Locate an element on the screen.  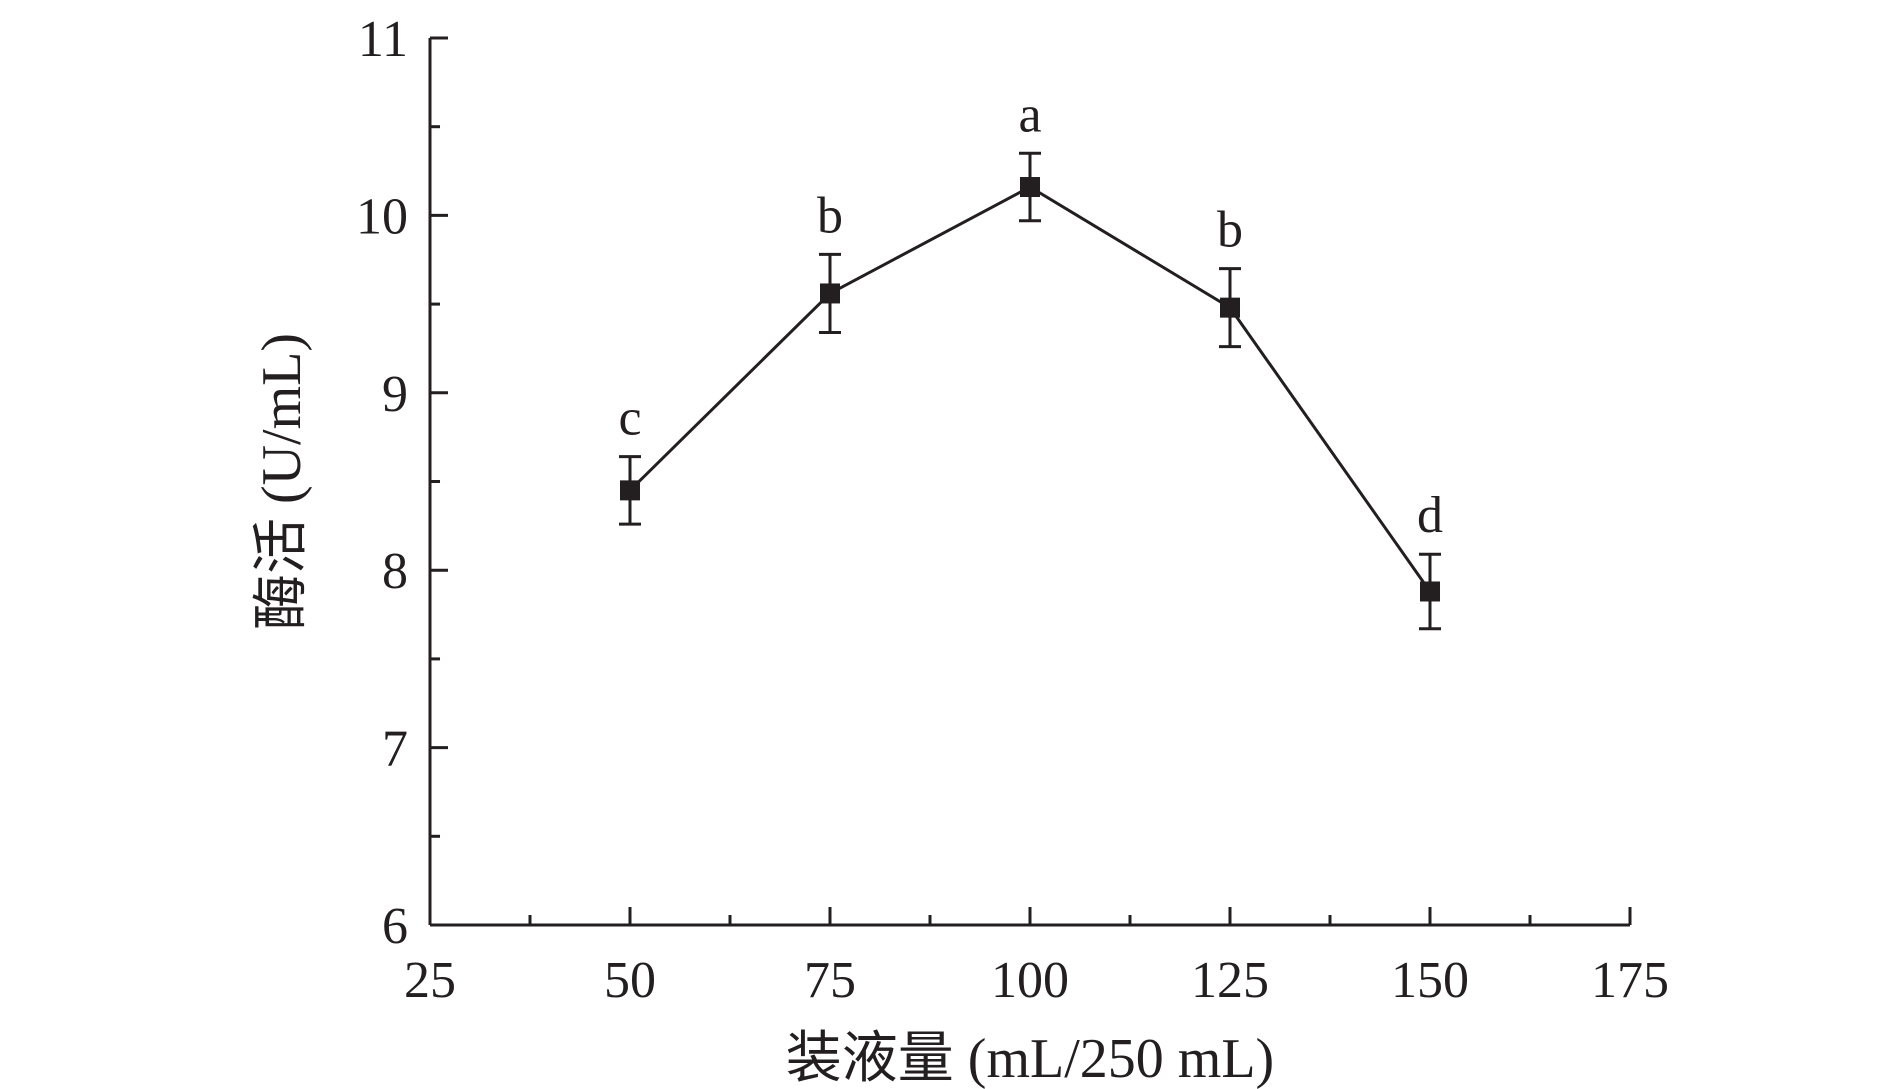
x-axis: 25 50 75 100 125 150 175 is located at coordinates (1036, 958).